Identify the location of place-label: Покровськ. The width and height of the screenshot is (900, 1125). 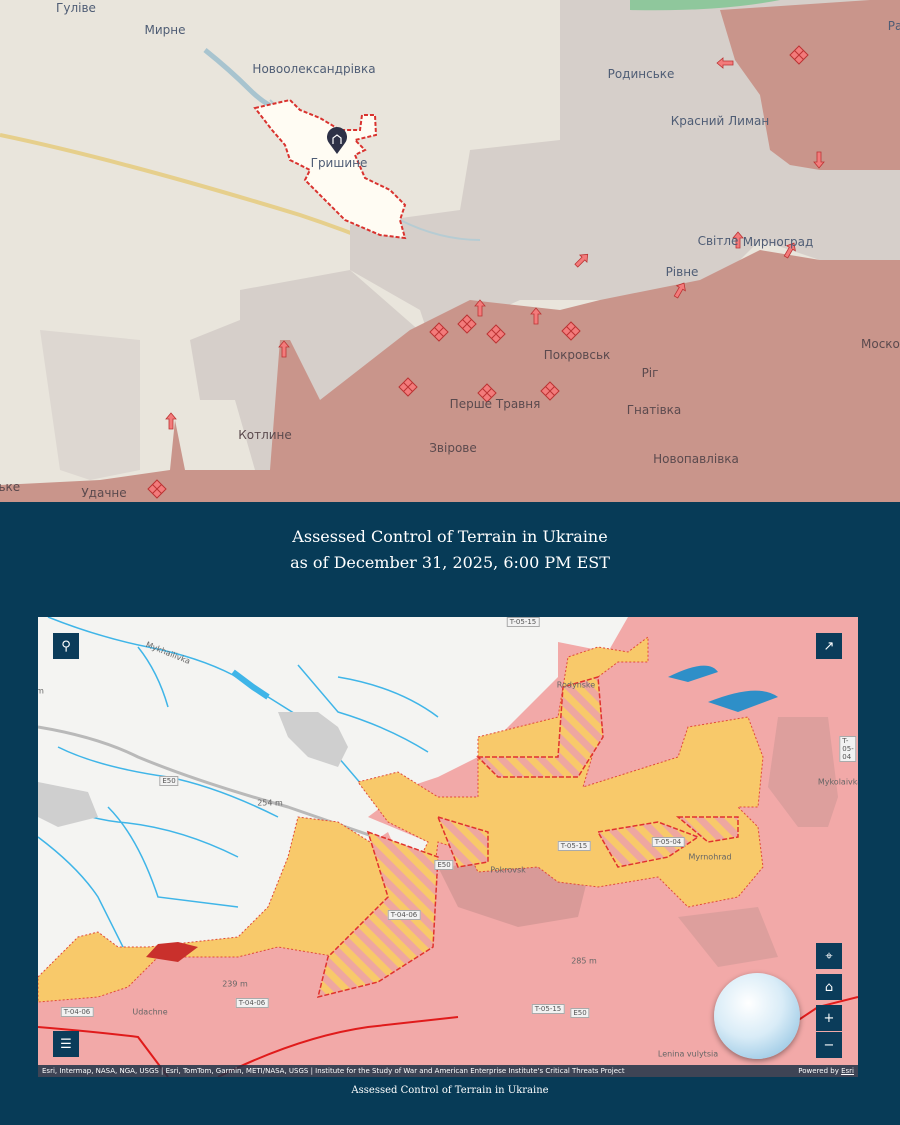
(577, 355).